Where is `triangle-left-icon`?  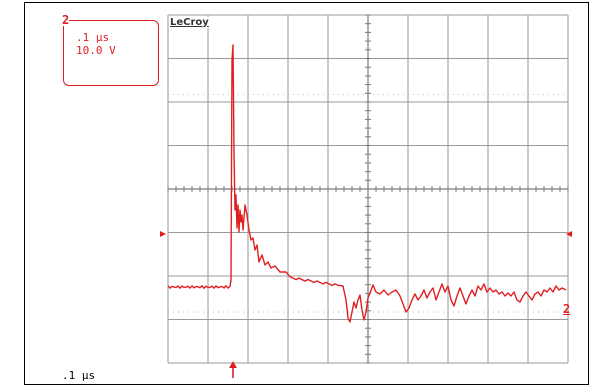 triangle-left-icon is located at coordinates (569, 234).